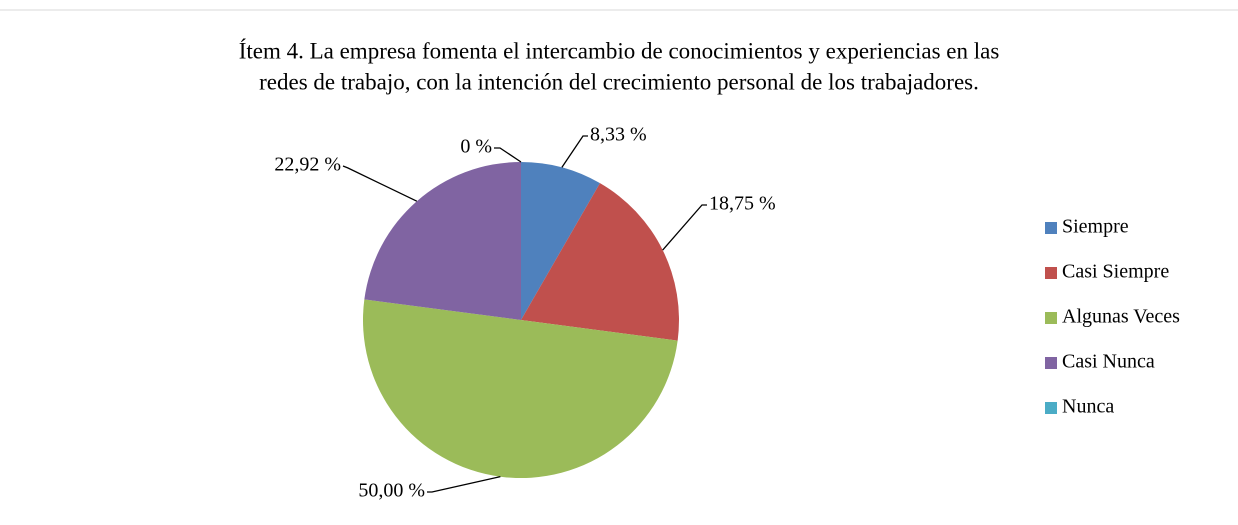 The width and height of the screenshot is (1238, 525). Describe the element at coordinates (1095, 227) in the screenshot. I see `legend-label: Siempre` at that location.